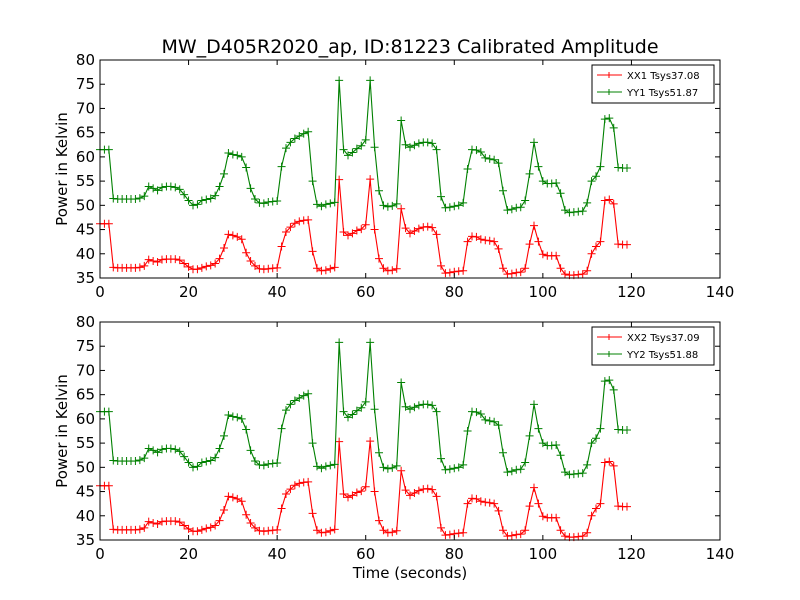  Describe the element at coordinates (543, 554) in the screenshot. I see `x-tick-label: 100` at that location.